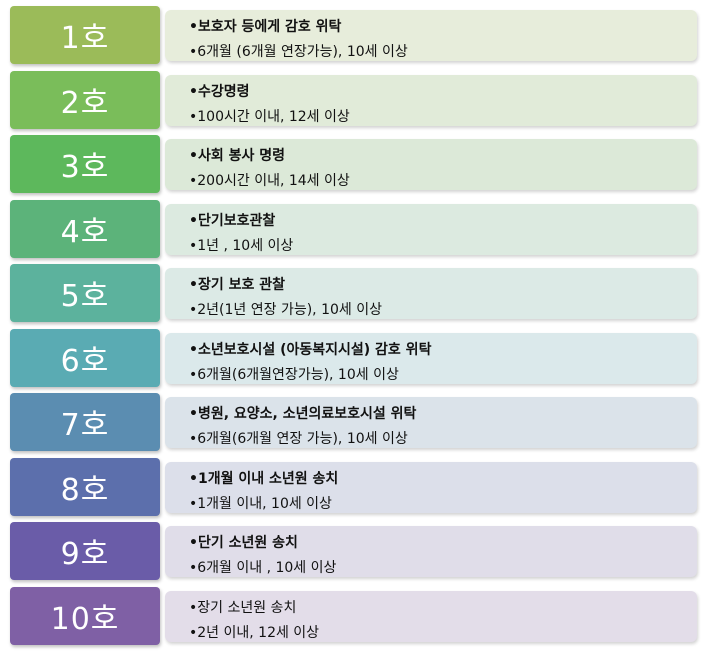 The image size is (710, 657). I want to click on disposition-condition: •6개월 이내 , 10세 이상, so click(263, 568).